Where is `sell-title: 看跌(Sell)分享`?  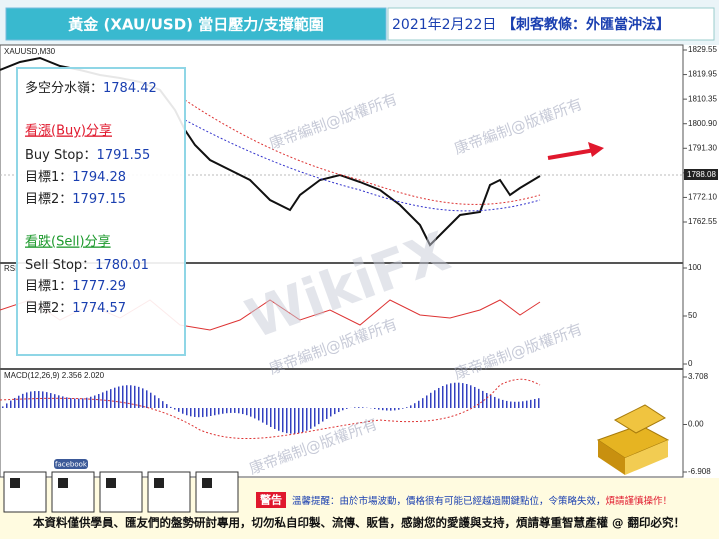
sell-title: 看跌(Sell)分享 is located at coordinates (68, 242).